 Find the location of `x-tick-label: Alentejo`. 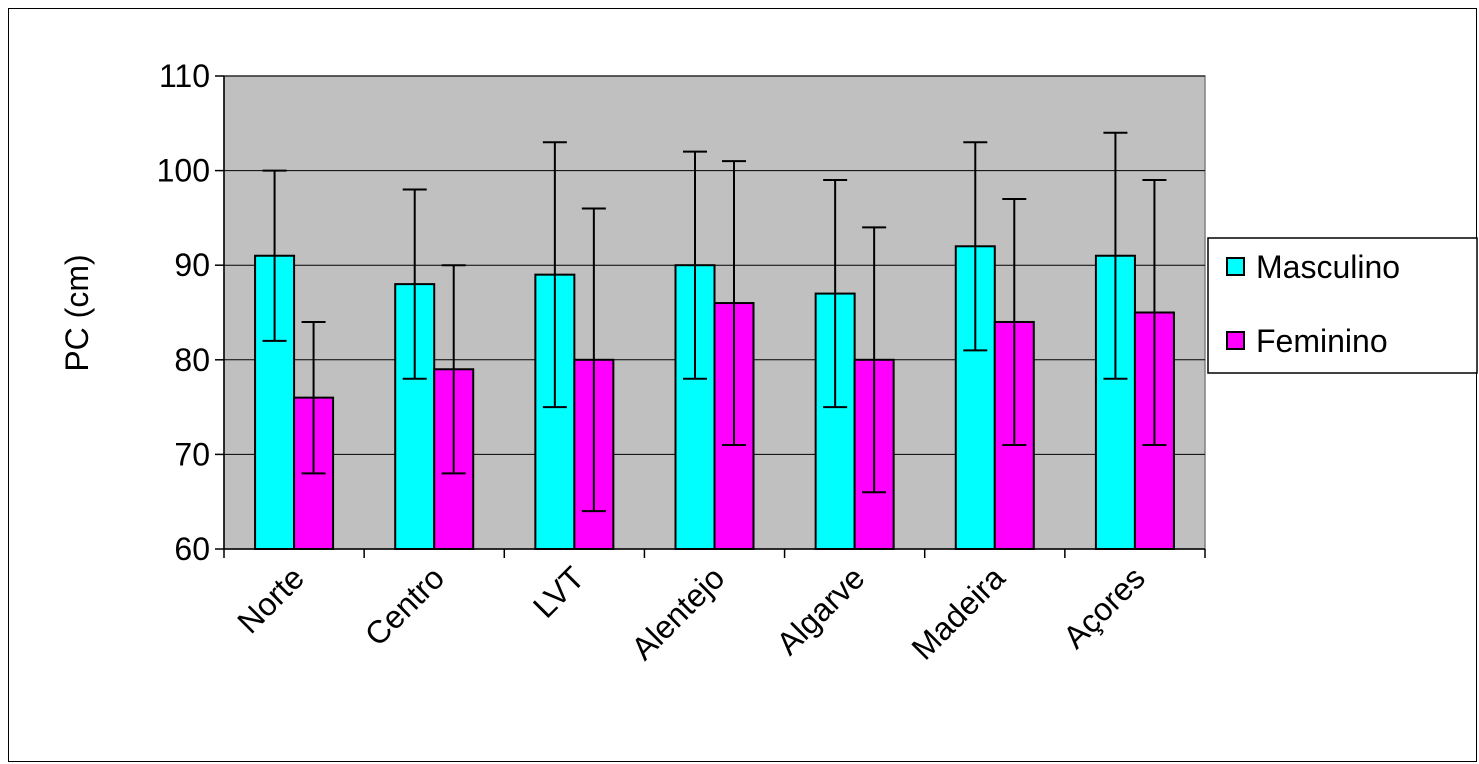

x-tick-label: Alentejo is located at coordinates (677, 612).